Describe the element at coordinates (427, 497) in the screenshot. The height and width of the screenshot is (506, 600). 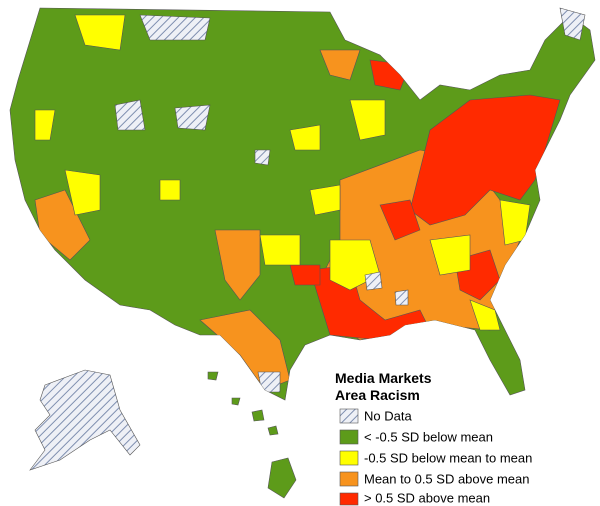
I see `legend-label: > 0.5 SD above mean` at that location.